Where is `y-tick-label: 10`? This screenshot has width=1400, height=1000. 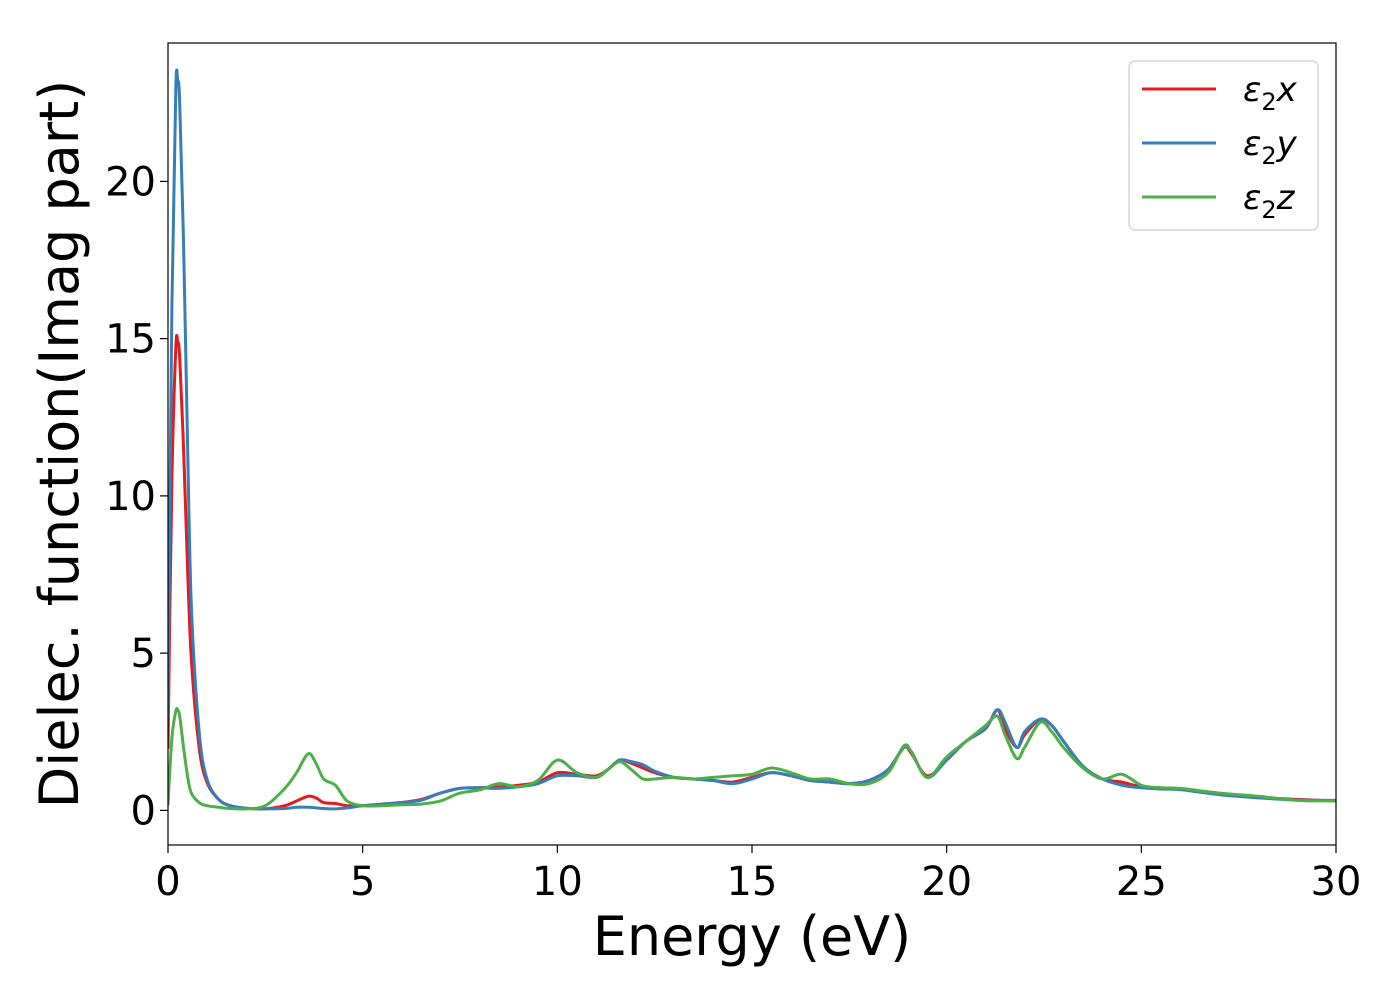 y-tick-label: 10 is located at coordinates (130, 497).